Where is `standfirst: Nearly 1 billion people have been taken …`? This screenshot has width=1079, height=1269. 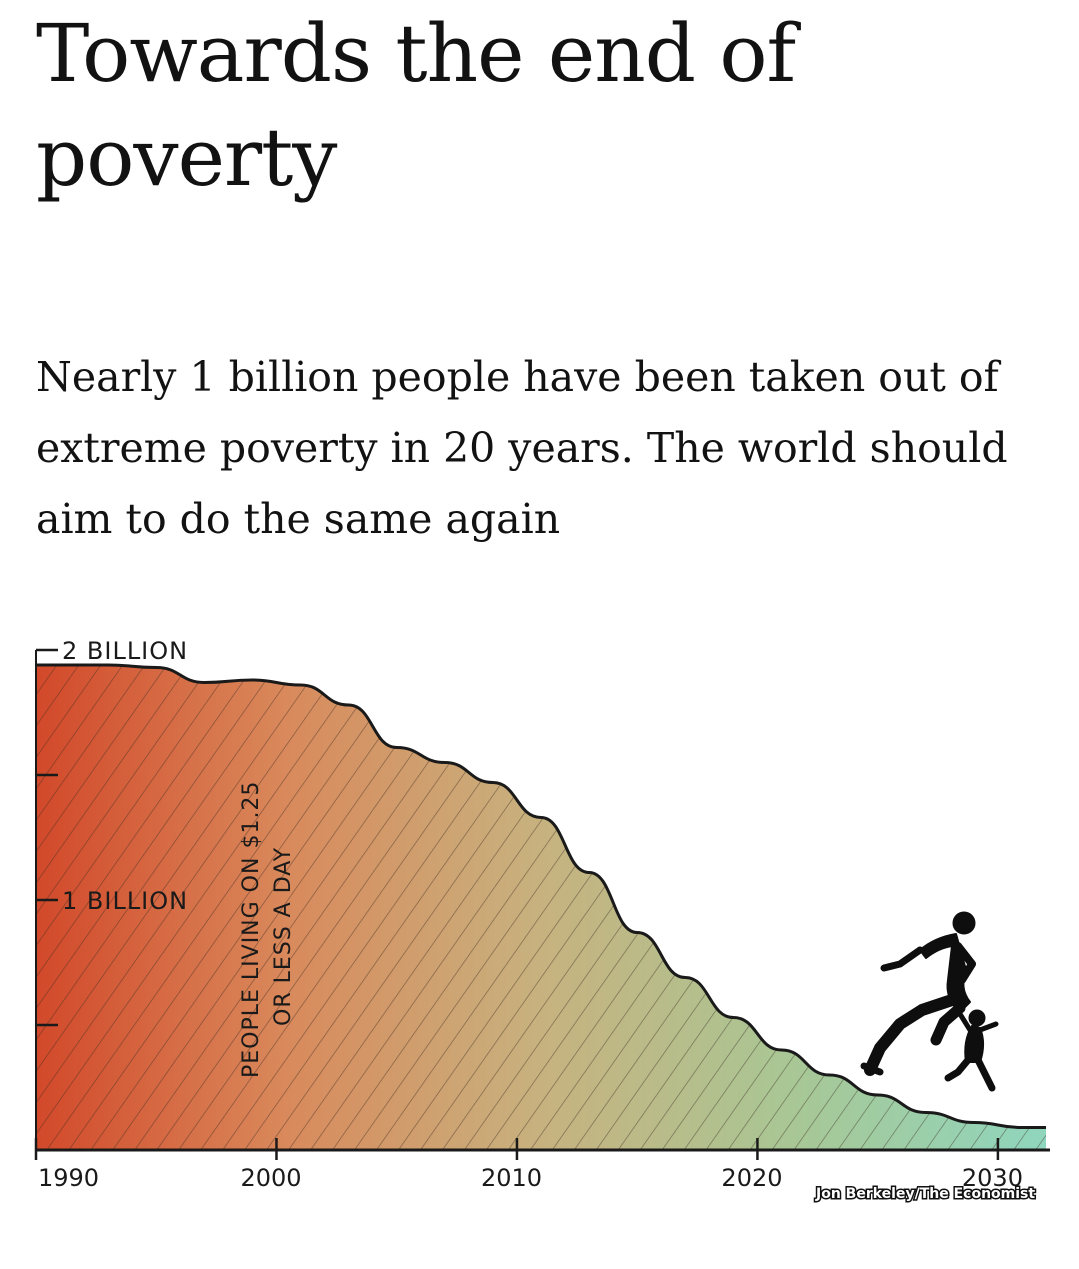
standfirst: Nearly 1 billion people have been taken … is located at coordinates (522, 448).